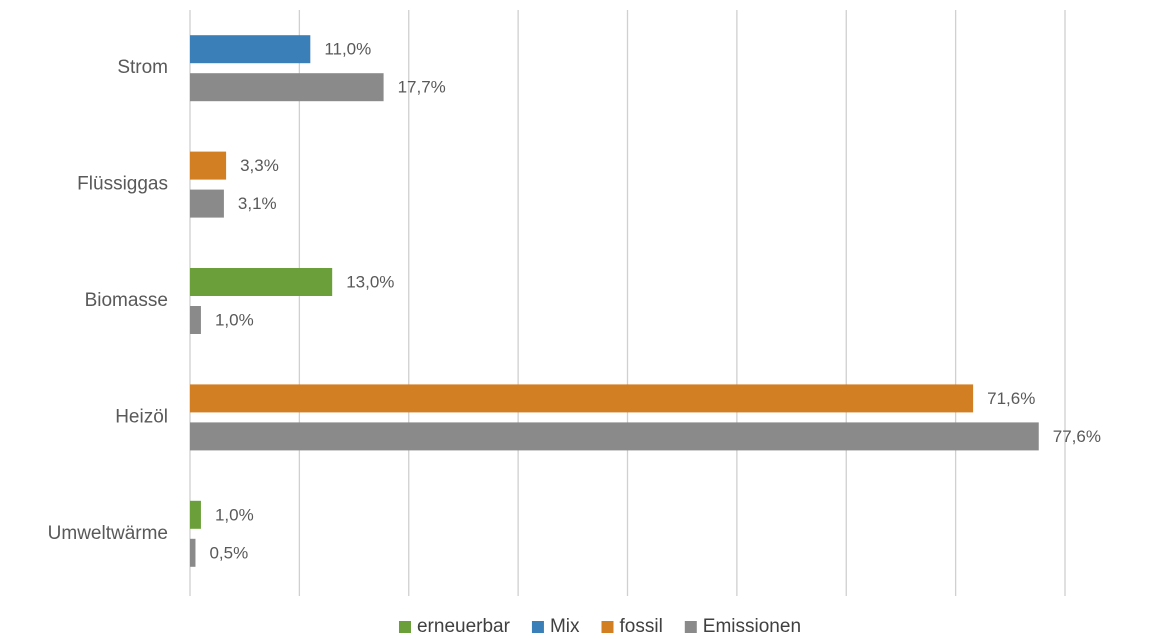 This screenshot has height=639, width=1168. I want to click on category-label: Umweltwärme, so click(108, 533).